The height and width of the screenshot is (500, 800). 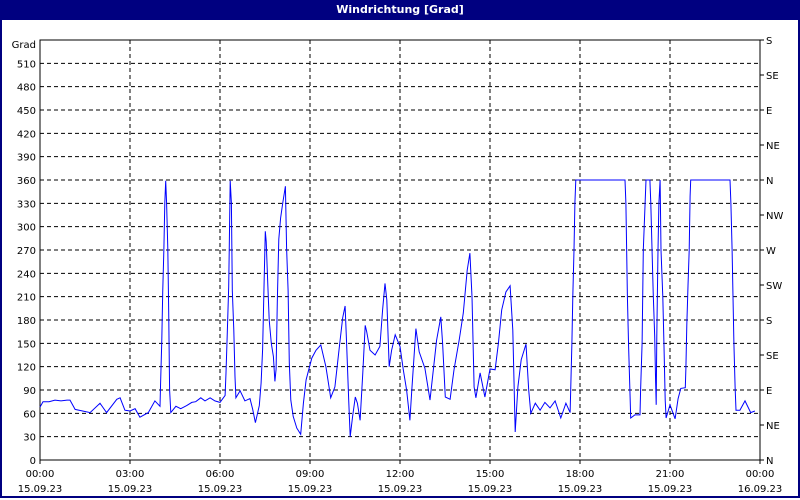 What do you see at coordinates (29, 438) in the screenshot?
I see `y-tick-label: 30` at bounding box center [29, 438].